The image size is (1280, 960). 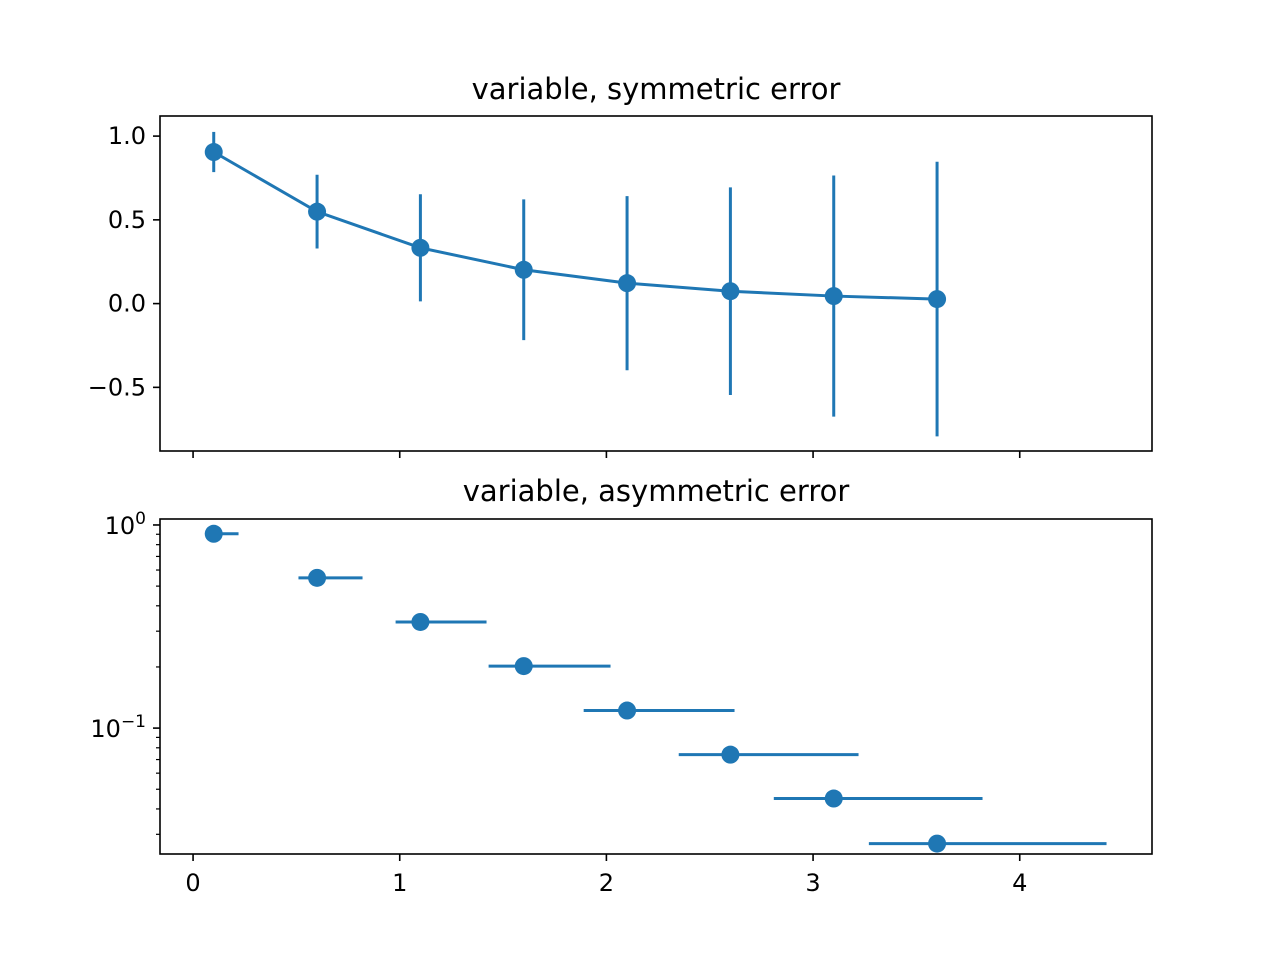 What do you see at coordinates (192, 883) in the screenshot?
I see `x-tick-label: 0` at bounding box center [192, 883].